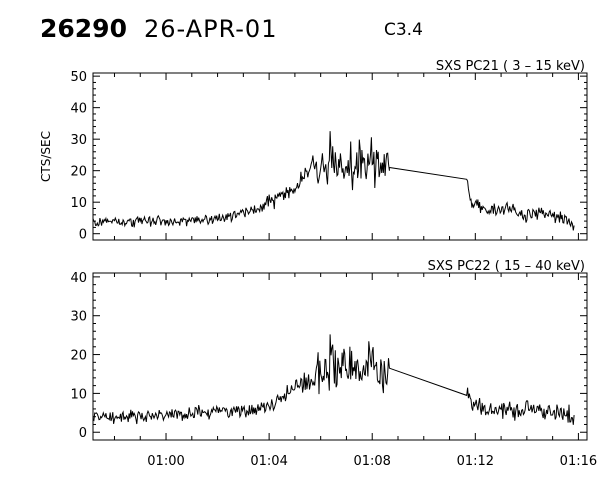 Image resolution: width=600 pixels, height=480 pixels. What do you see at coordinates (78, 77) in the screenshot?
I see `y-tick-label: 50` at bounding box center [78, 77].